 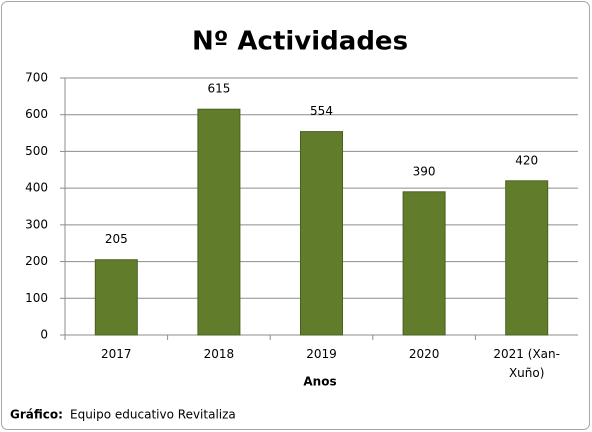 What do you see at coordinates (424, 171) in the screenshot?
I see `value-label: 390` at bounding box center [424, 171].